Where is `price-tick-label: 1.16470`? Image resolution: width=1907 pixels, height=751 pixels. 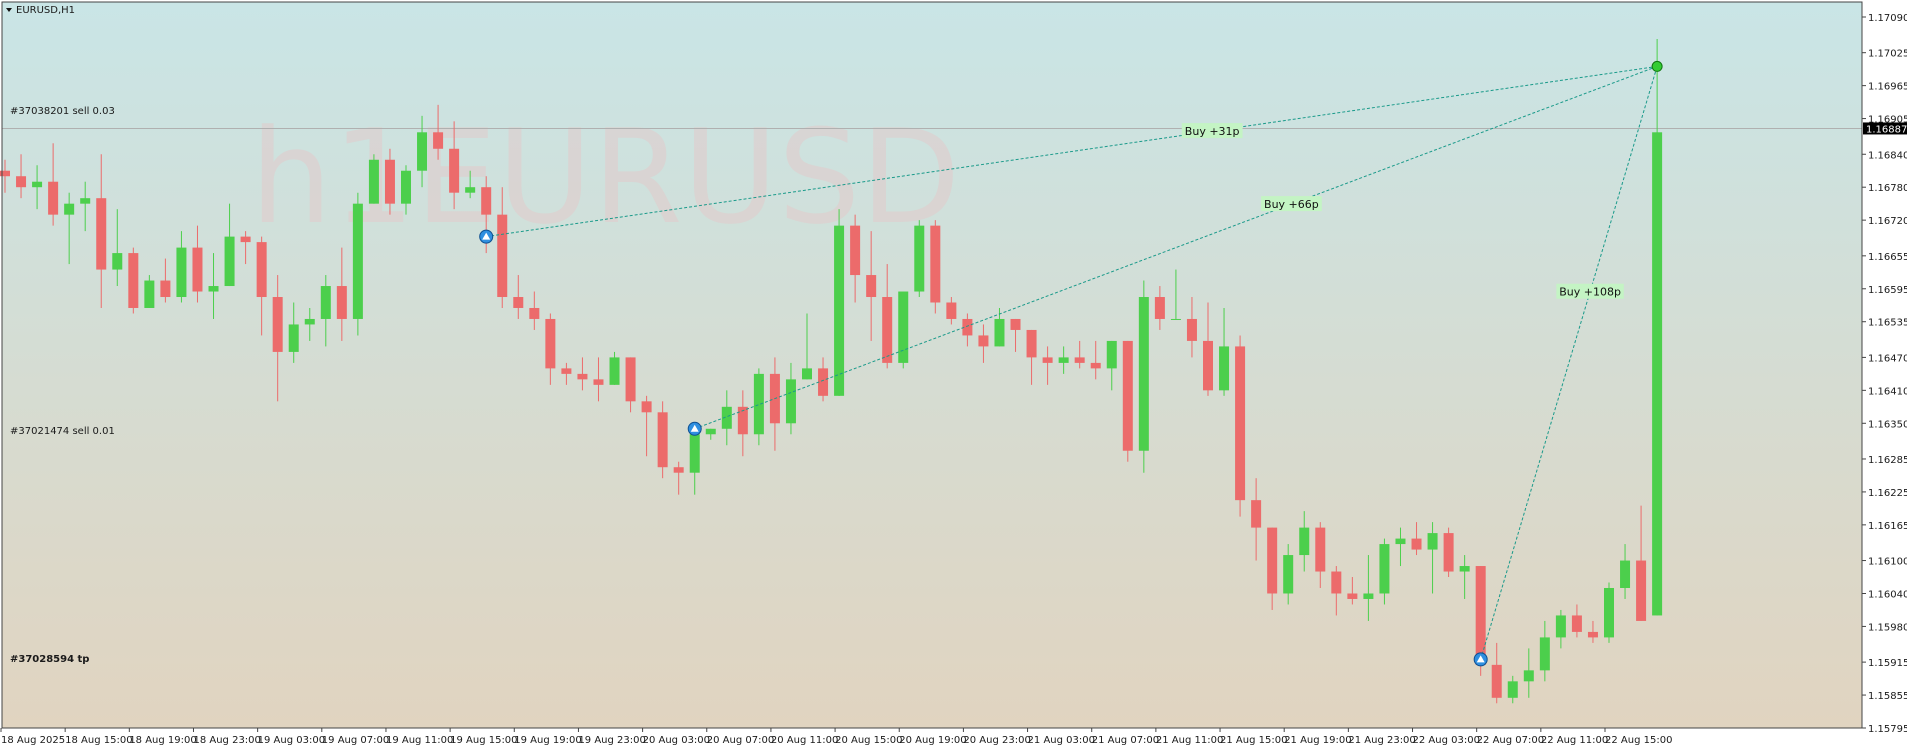
price-tick-label: 1.16470 is located at coordinates (1887, 358).